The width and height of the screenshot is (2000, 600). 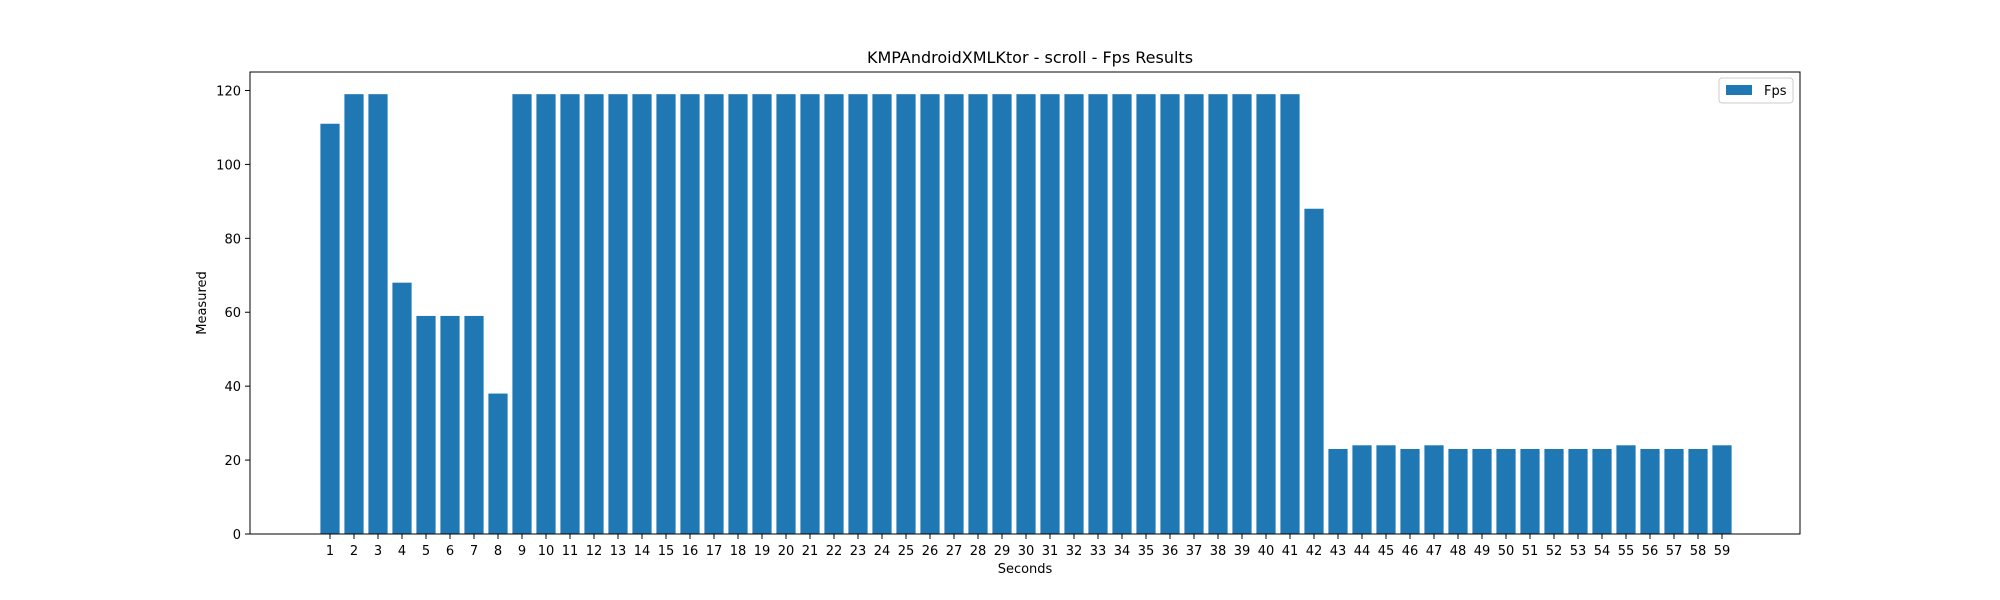 What do you see at coordinates (642, 551) in the screenshot?
I see `x-tick-label-14: 14` at bounding box center [642, 551].